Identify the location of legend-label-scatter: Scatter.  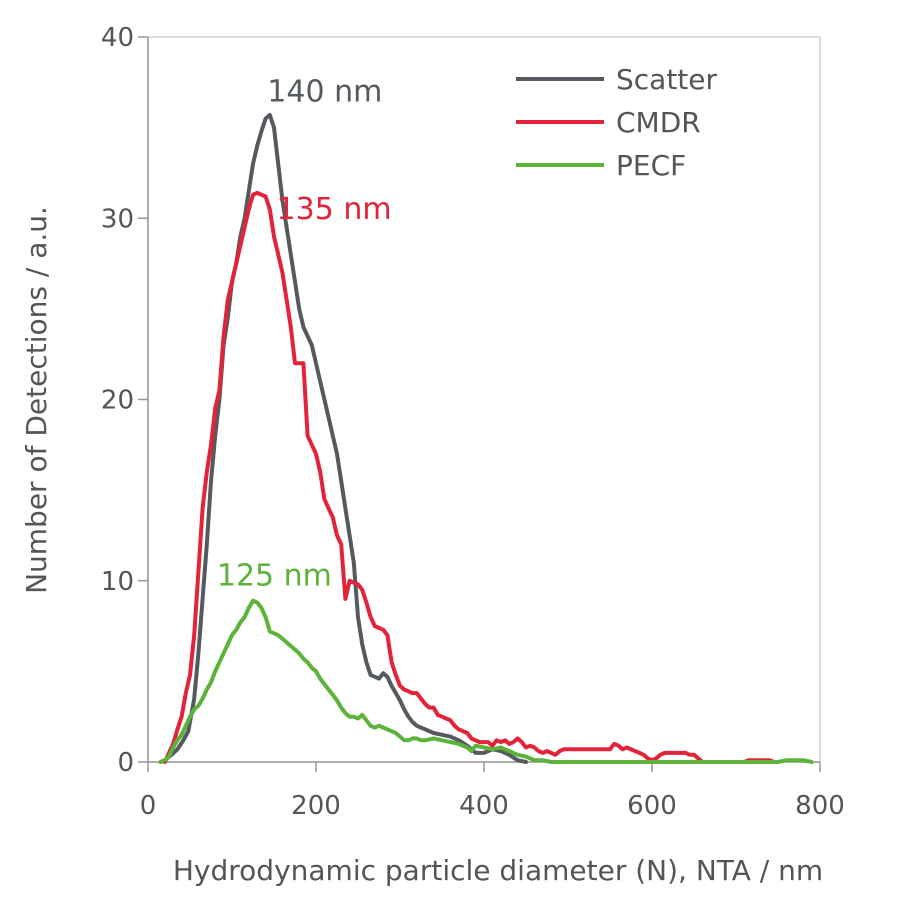
(667, 79).